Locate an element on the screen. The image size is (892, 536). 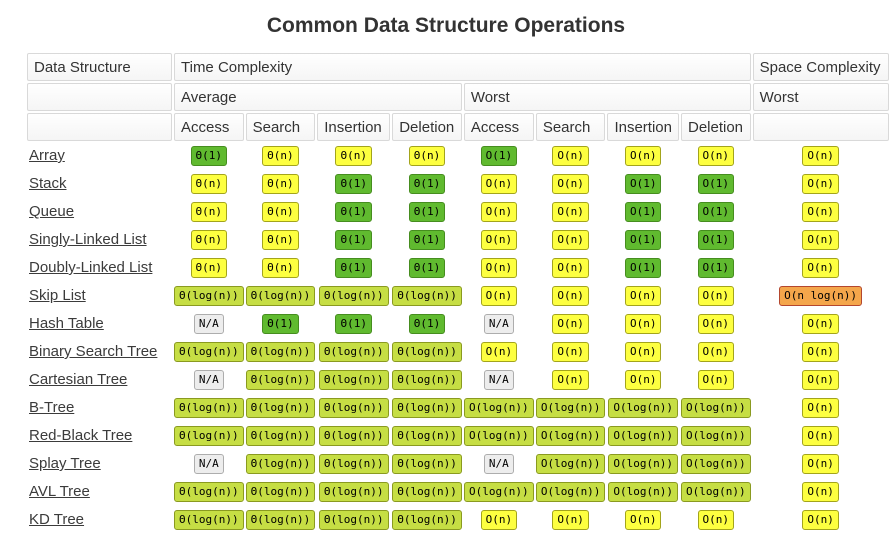
row-label-link: Binary Search Tree is located at coordinates (93, 351).